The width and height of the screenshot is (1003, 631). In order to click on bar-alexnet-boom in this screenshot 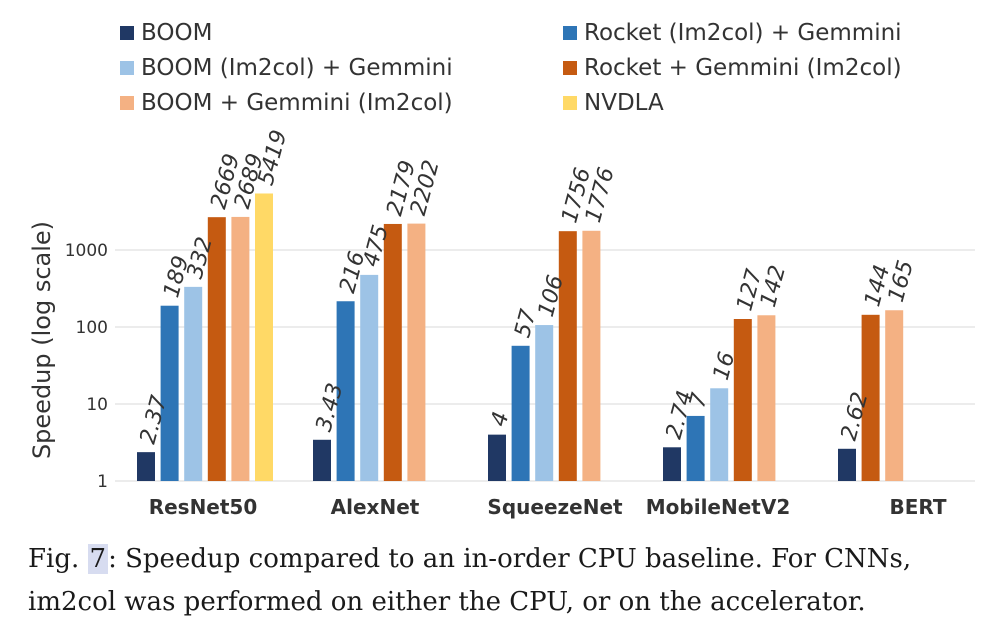, I will do `click(322, 460)`.